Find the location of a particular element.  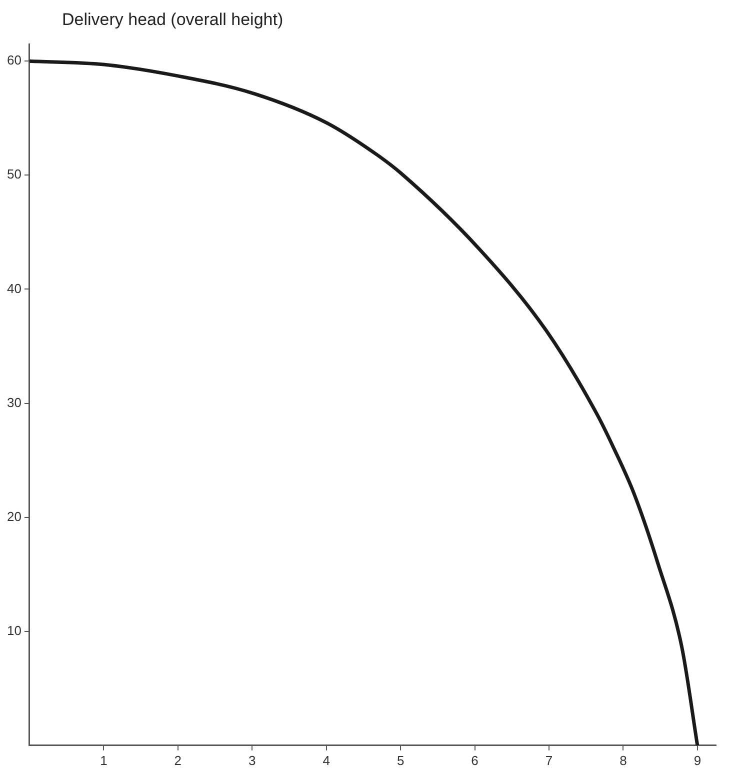

x-tick-label: 1 is located at coordinates (104, 760).